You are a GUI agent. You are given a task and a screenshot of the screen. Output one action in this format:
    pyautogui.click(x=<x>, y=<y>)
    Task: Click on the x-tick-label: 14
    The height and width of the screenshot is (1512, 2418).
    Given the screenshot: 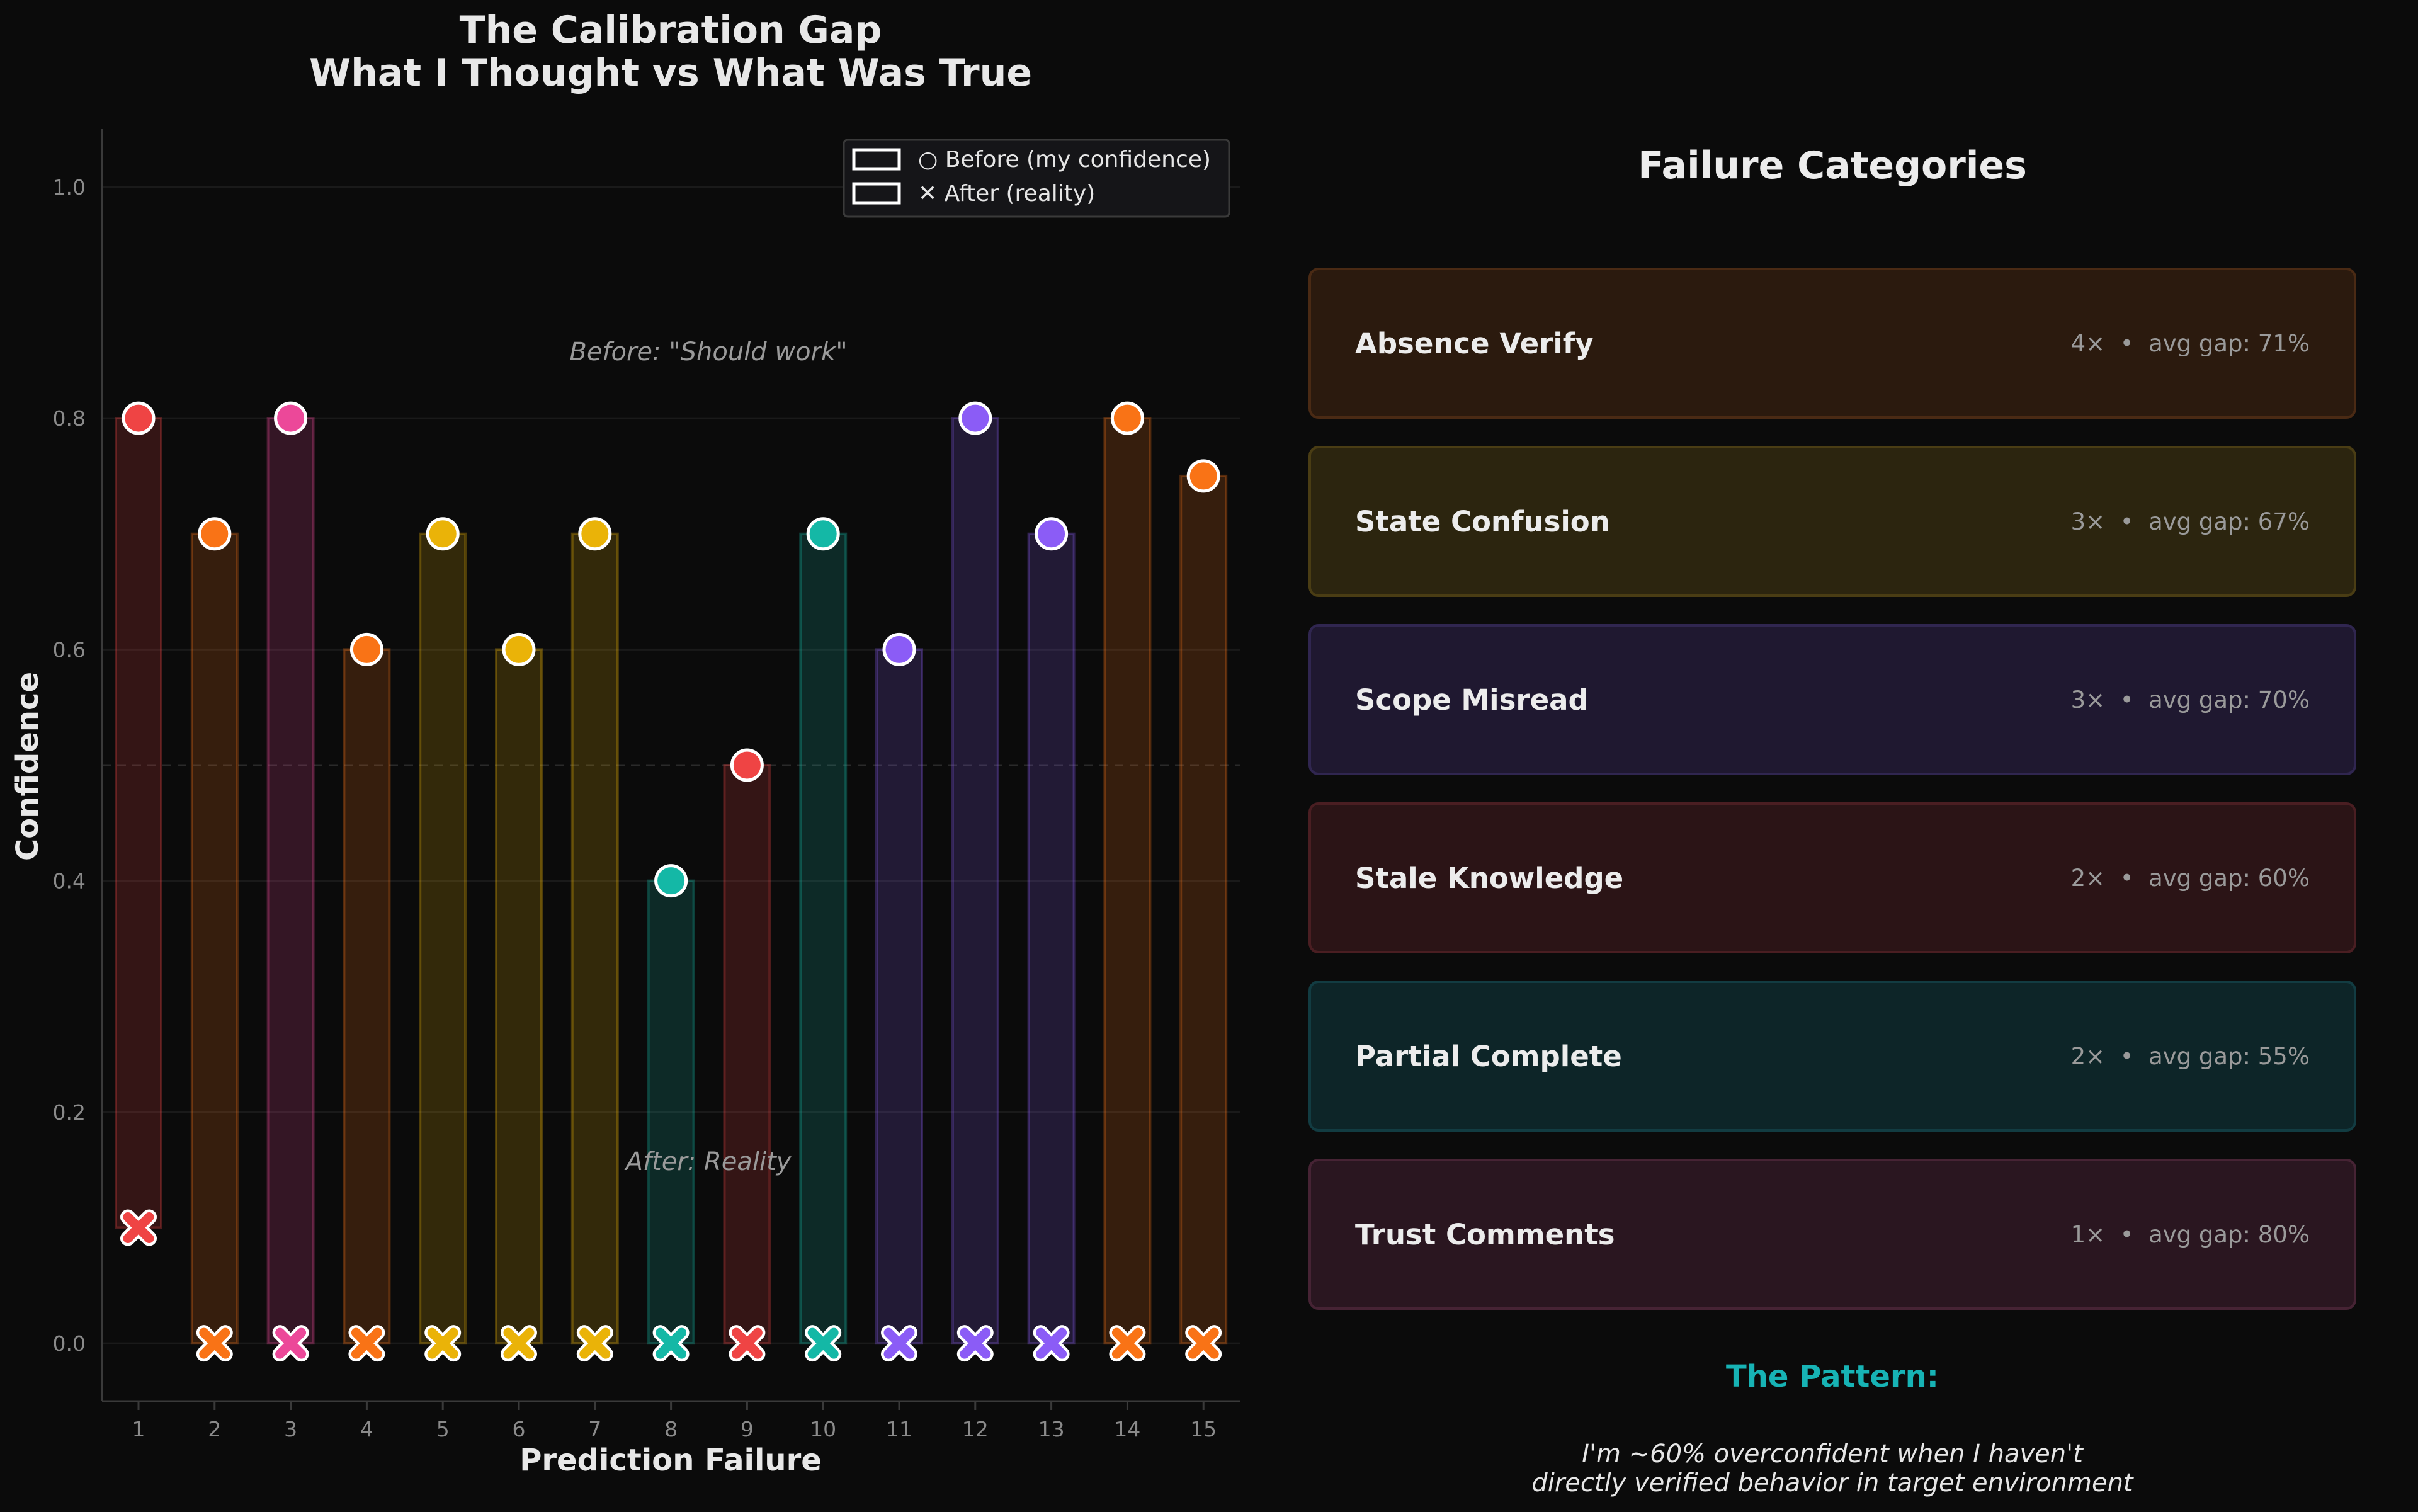 What is the action you would take?
    pyautogui.click(x=1127, y=1429)
    